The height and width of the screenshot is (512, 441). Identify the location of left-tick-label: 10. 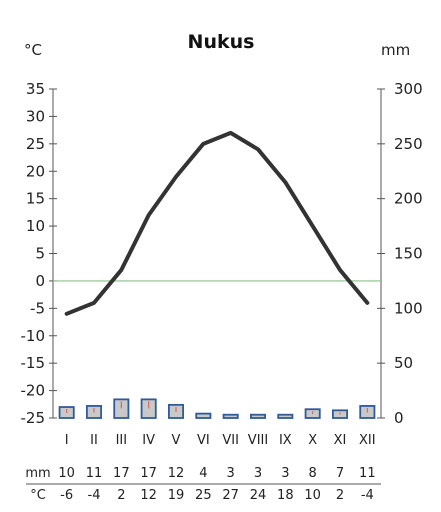
(35, 226).